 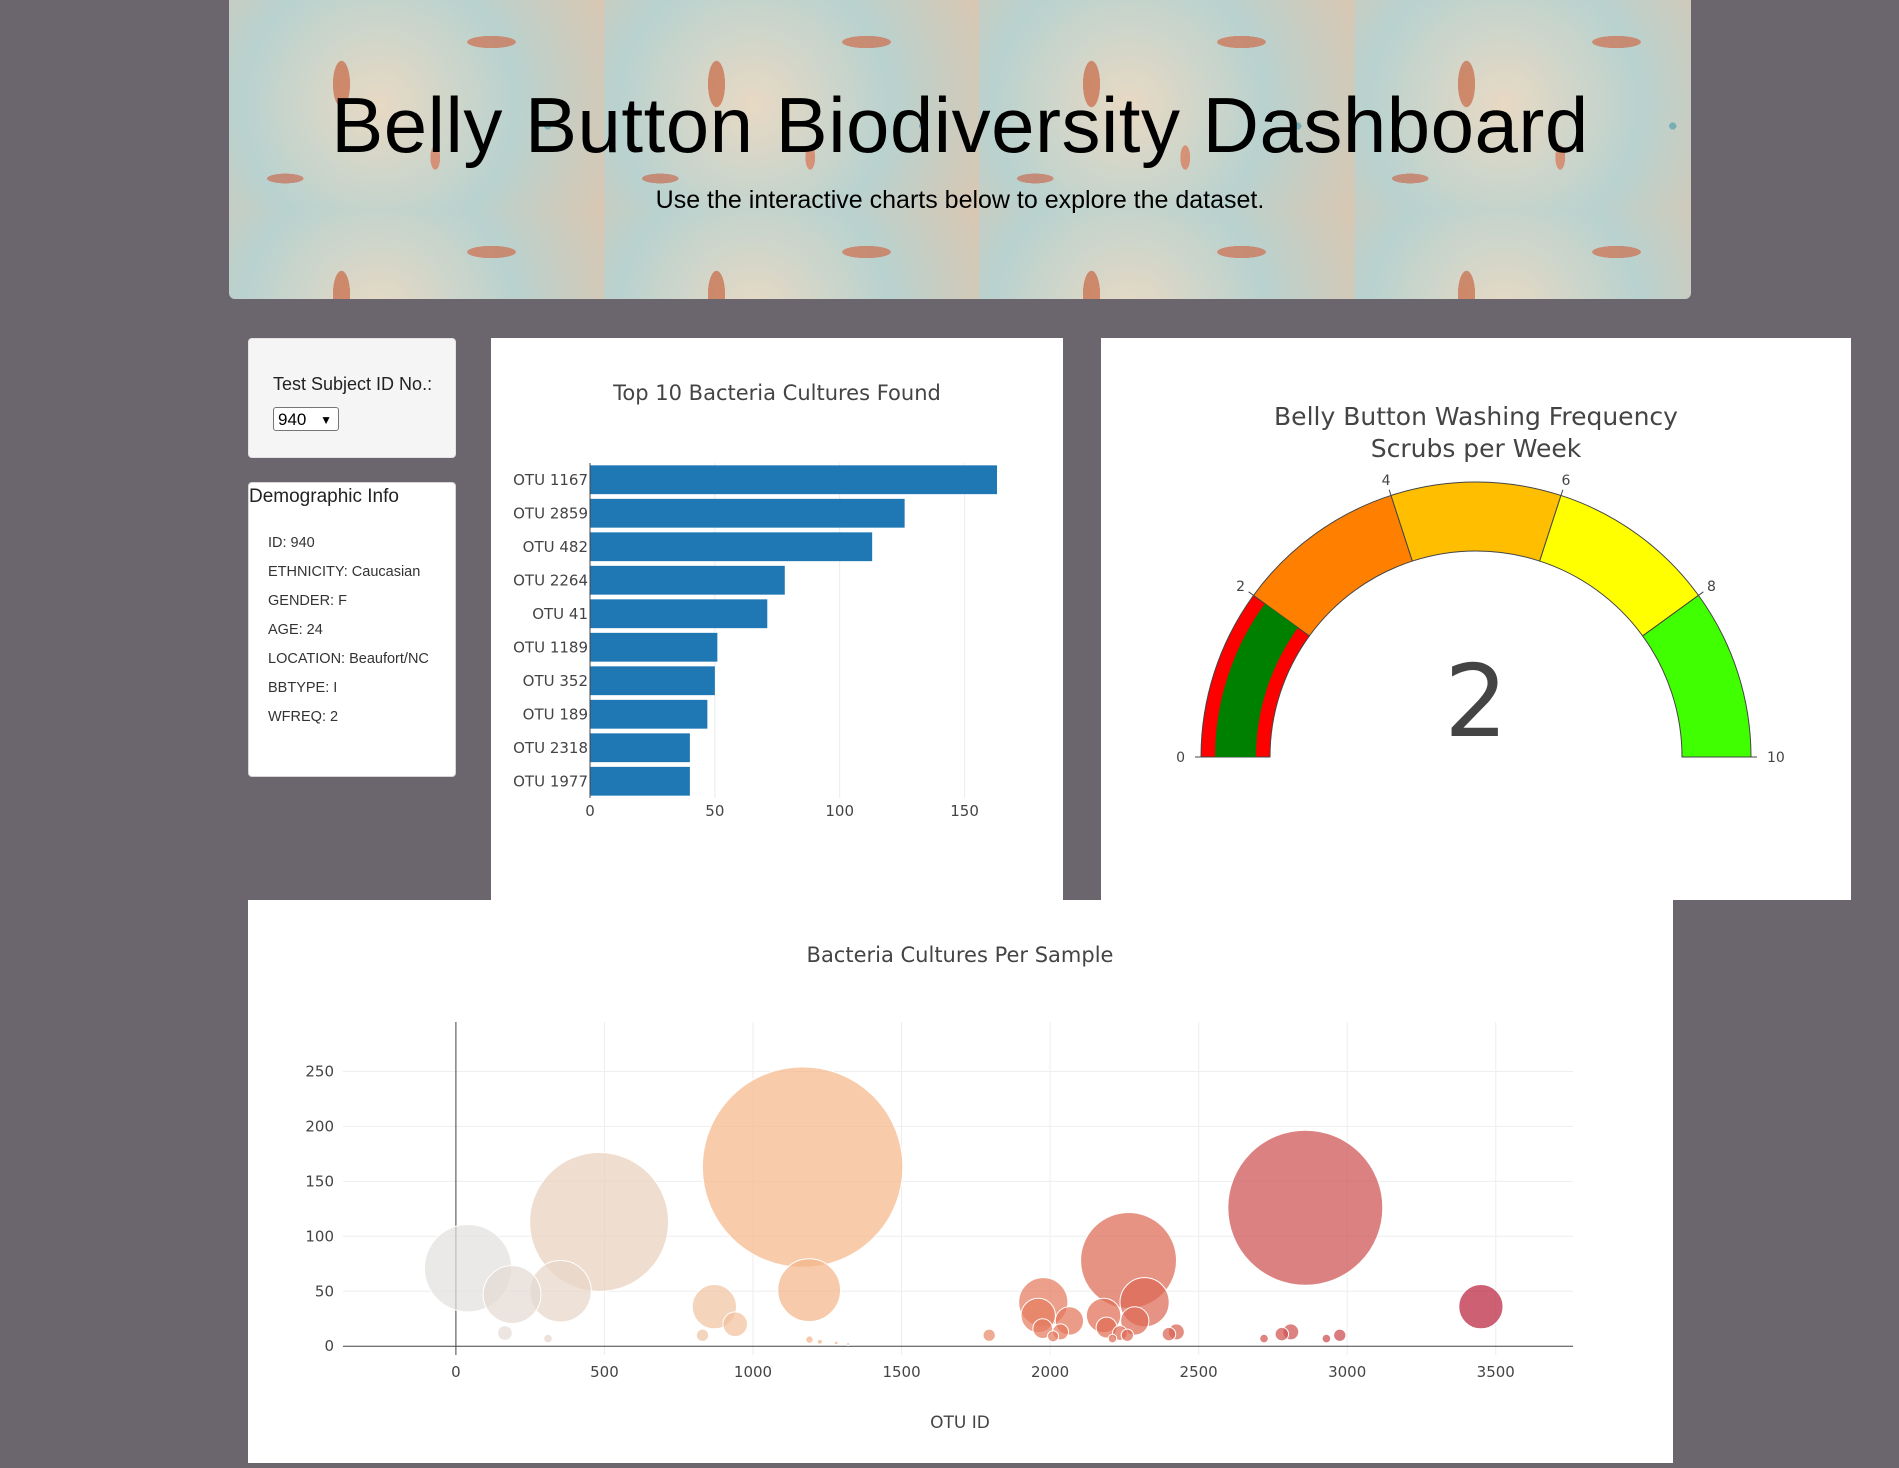 I want to click on bar-y-tick-label: OTU 482, so click(x=555, y=547).